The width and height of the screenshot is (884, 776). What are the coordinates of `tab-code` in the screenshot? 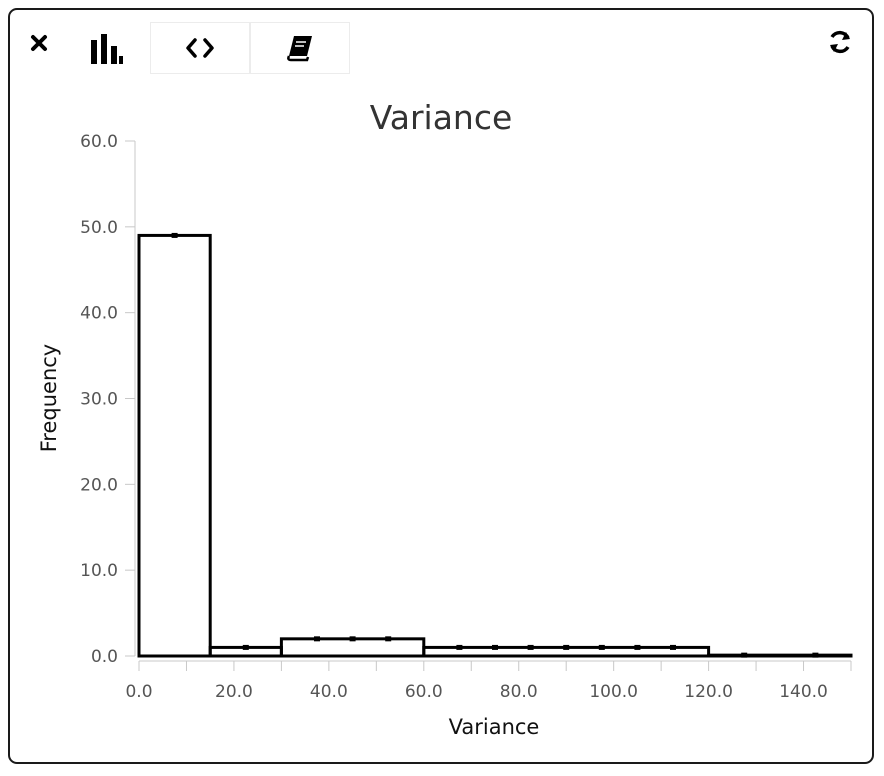 It's located at (200, 48).